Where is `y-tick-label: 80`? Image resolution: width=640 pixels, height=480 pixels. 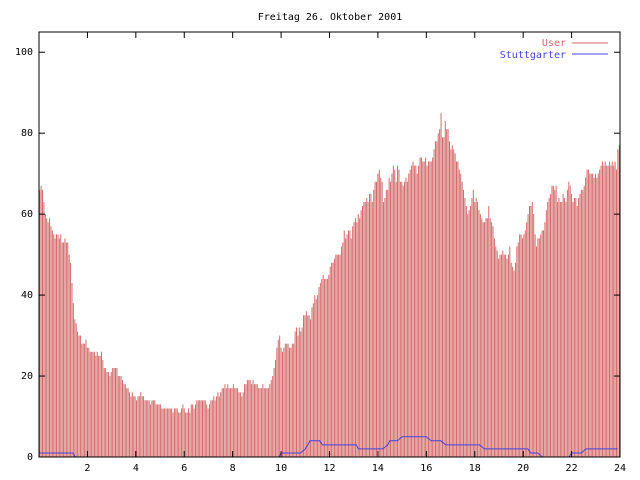 y-tick-label: 80 is located at coordinates (27, 133).